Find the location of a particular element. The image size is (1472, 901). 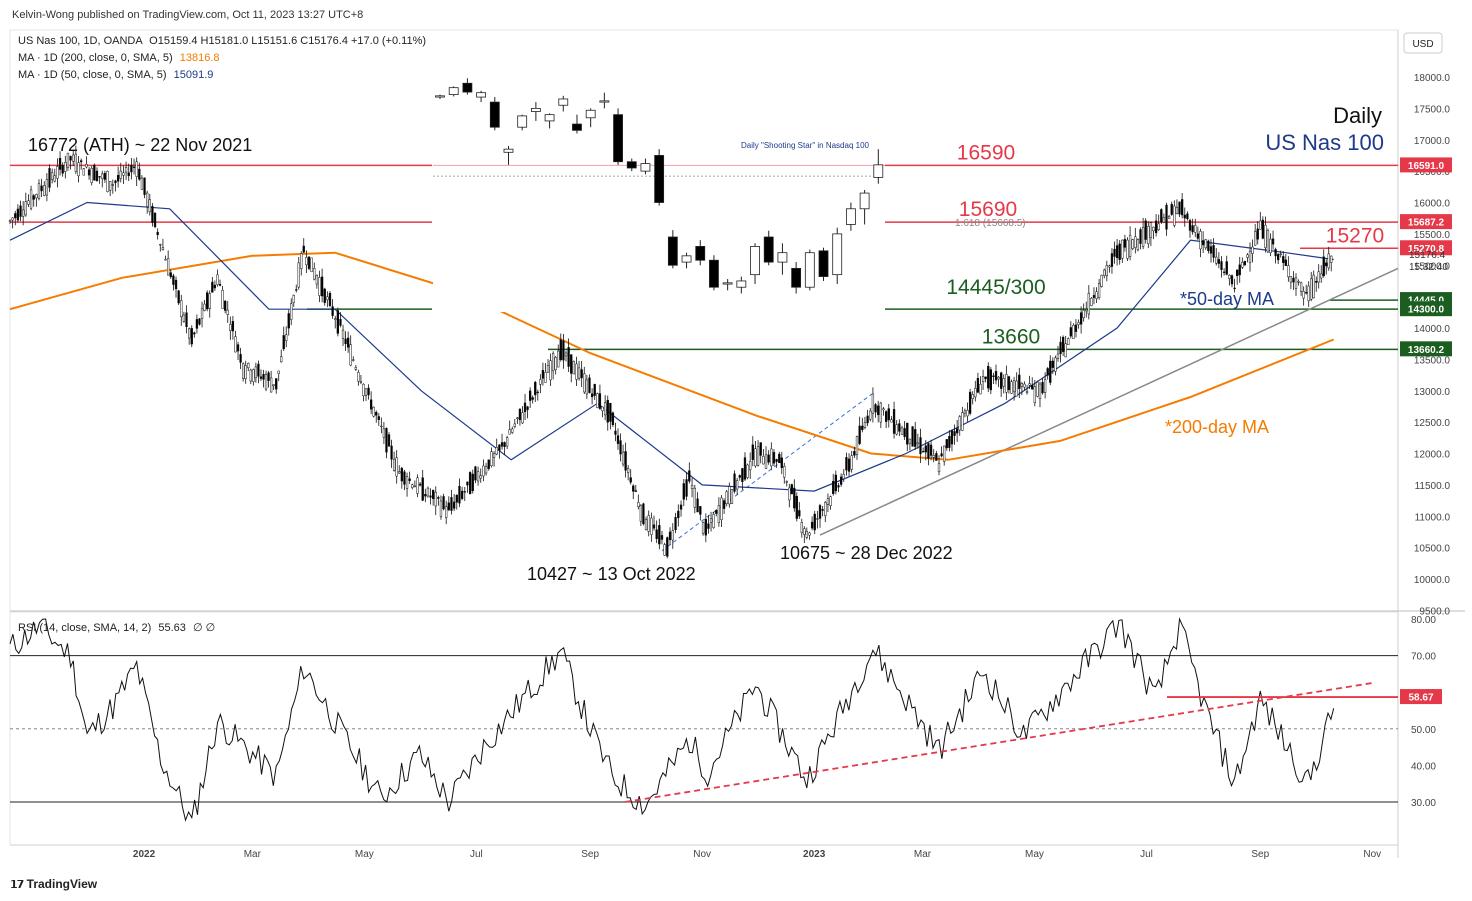

price-tick-label: 10000.0 is located at coordinates (1432, 580).